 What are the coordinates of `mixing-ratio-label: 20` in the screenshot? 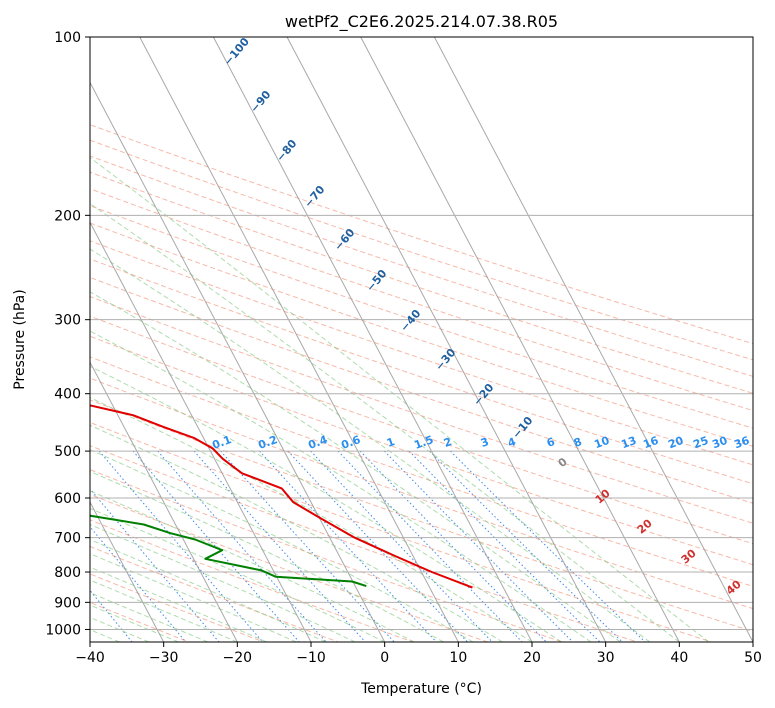 It's located at (675, 443).